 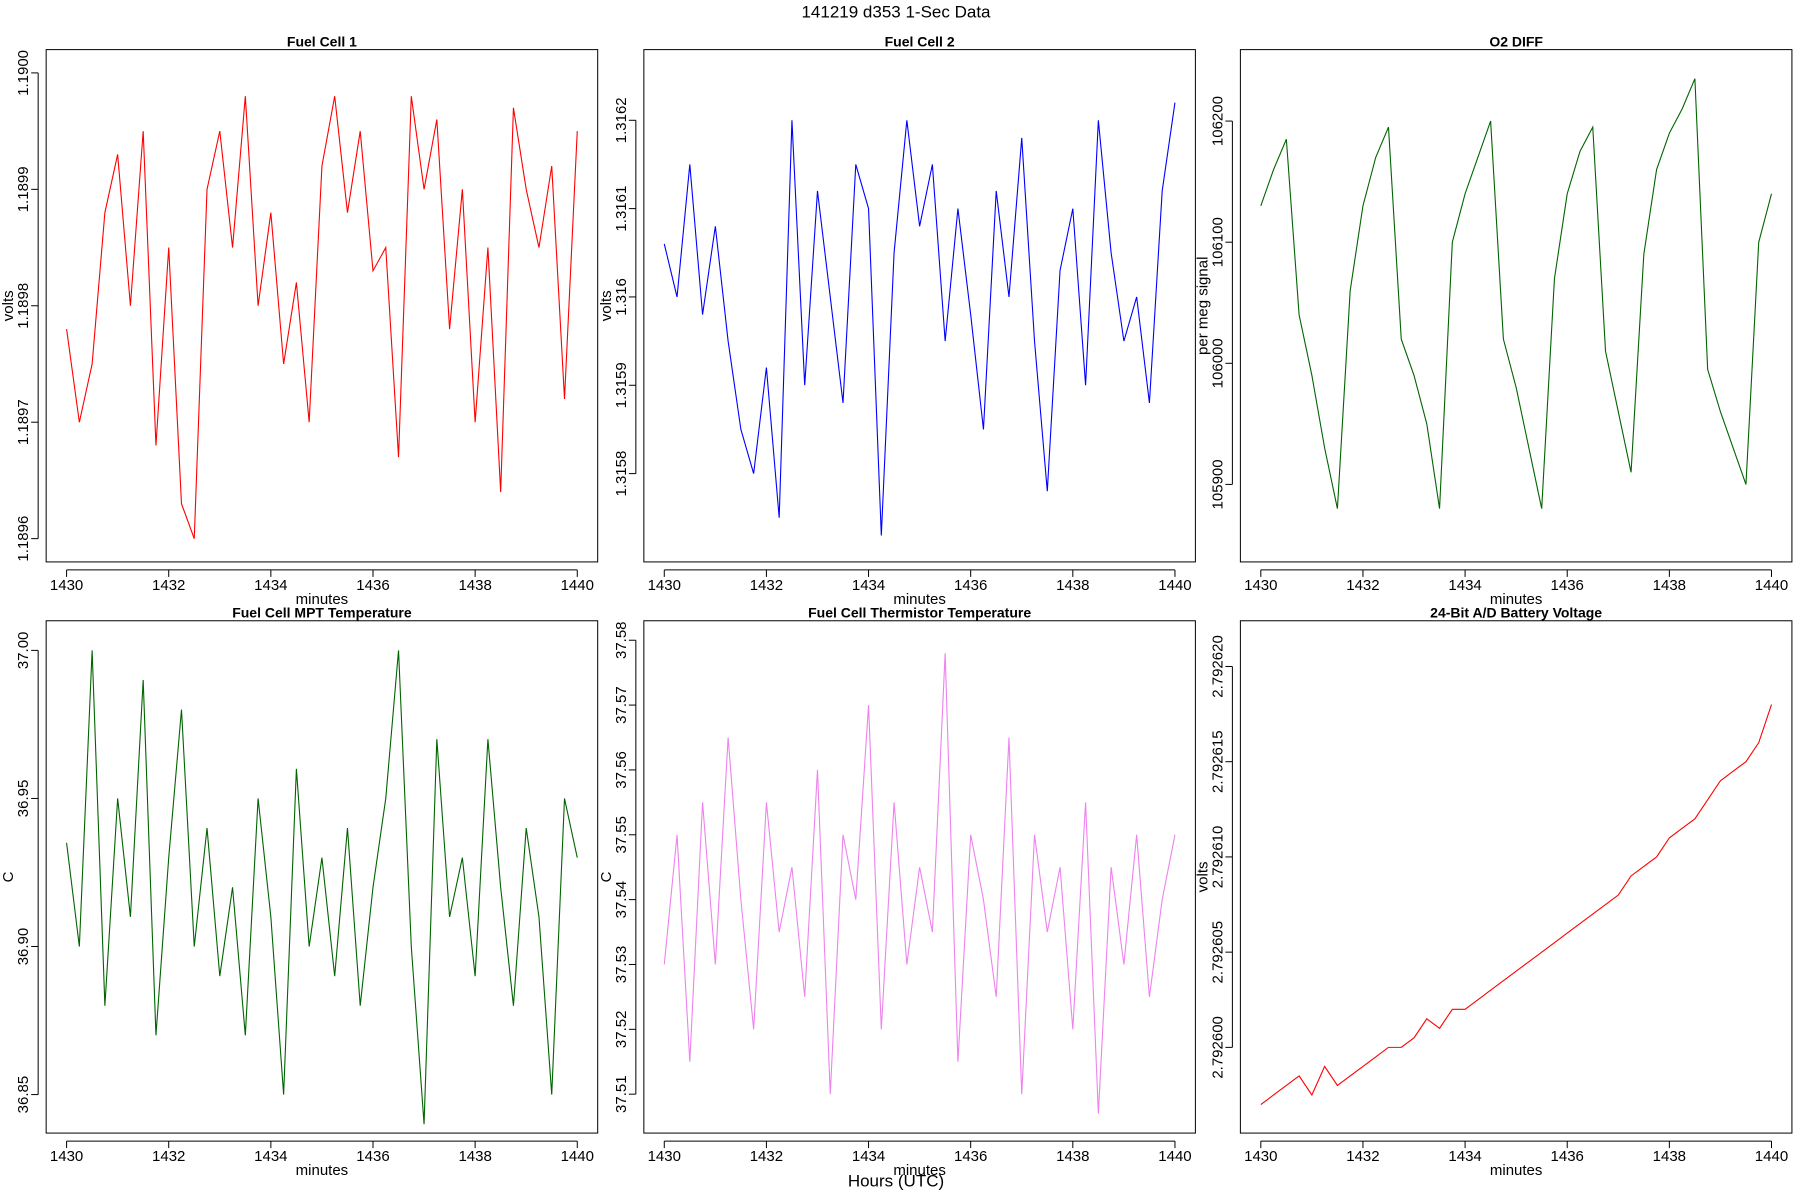 What do you see at coordinates (1217, 1047) in the screenshot?
I see `y-tick-label: 2.792600` at bounding box center [1217, 1047].